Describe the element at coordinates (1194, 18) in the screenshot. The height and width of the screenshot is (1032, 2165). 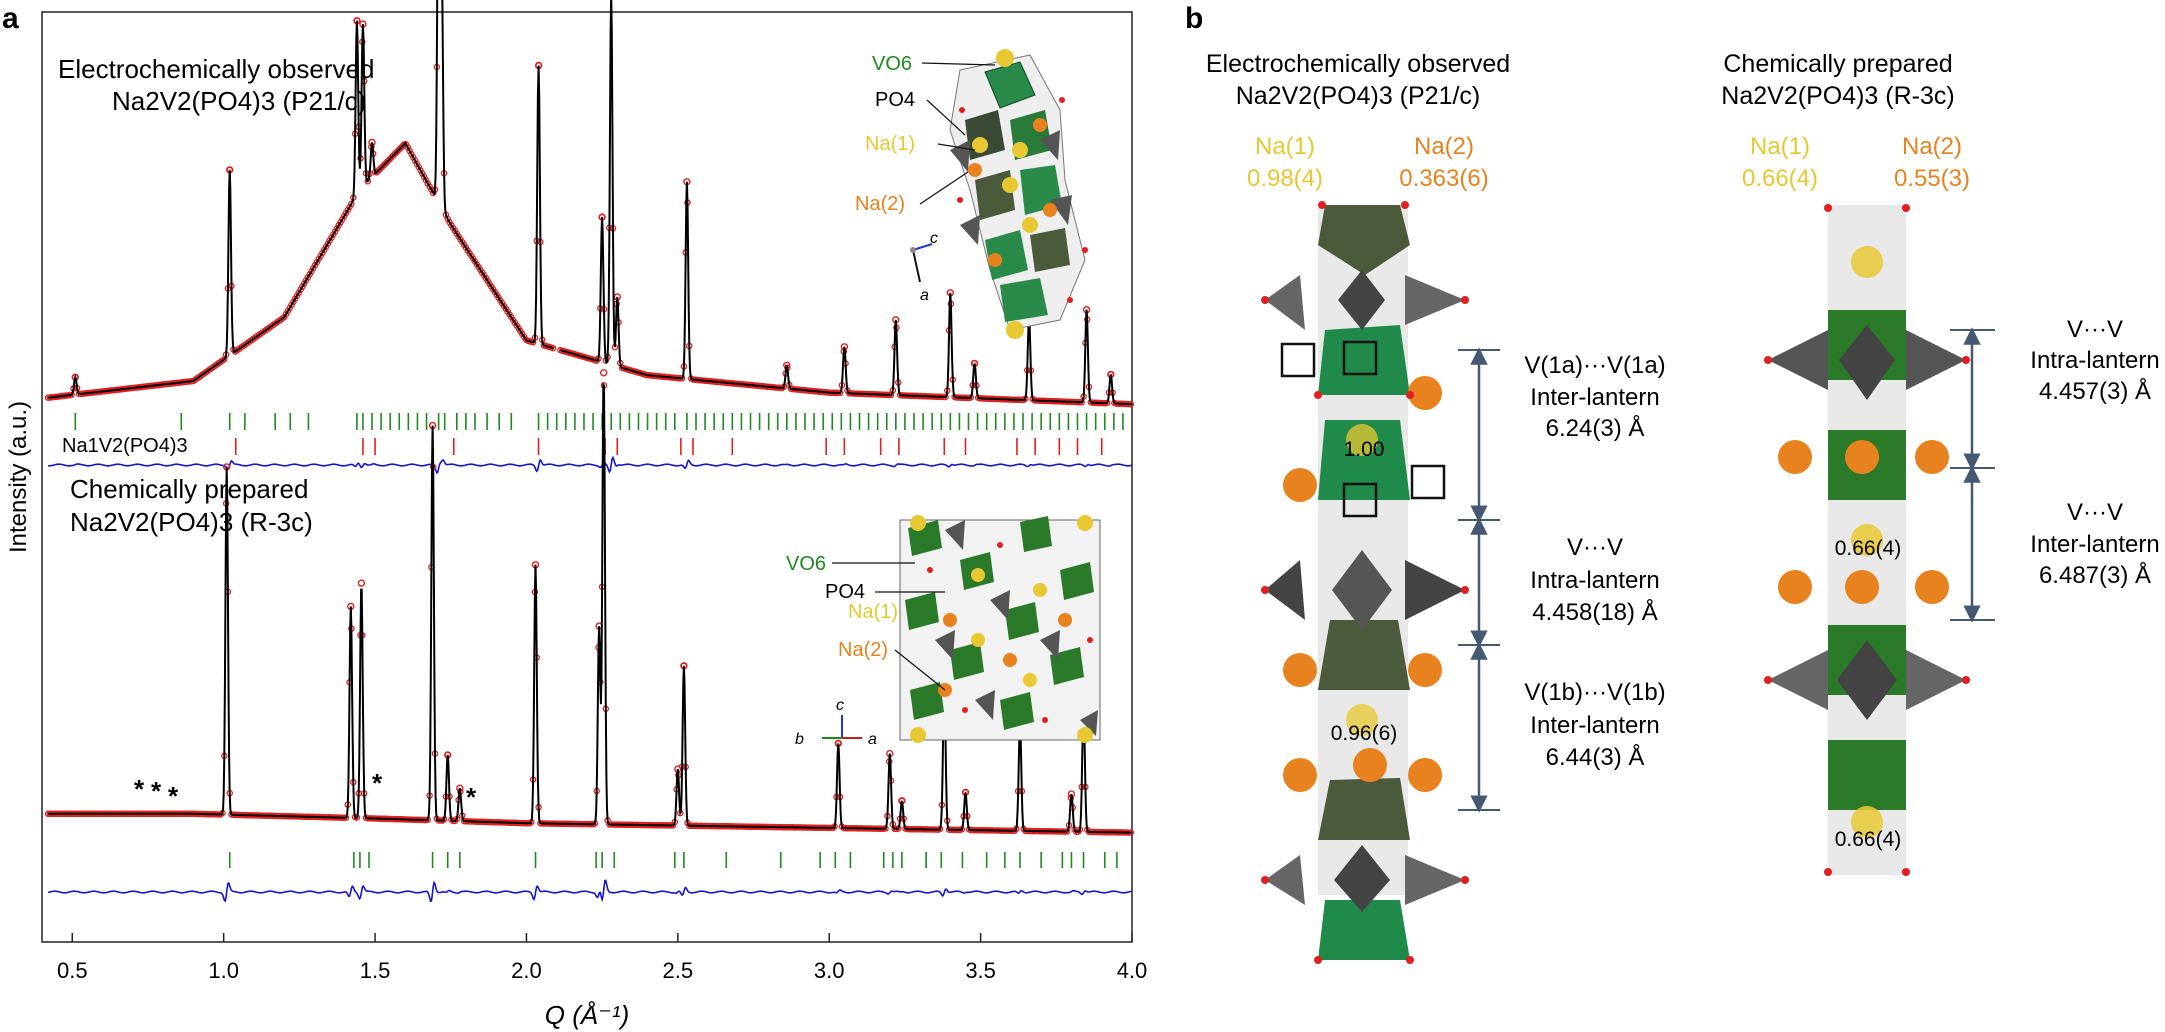
I see `panel-b-label: b` at that location.